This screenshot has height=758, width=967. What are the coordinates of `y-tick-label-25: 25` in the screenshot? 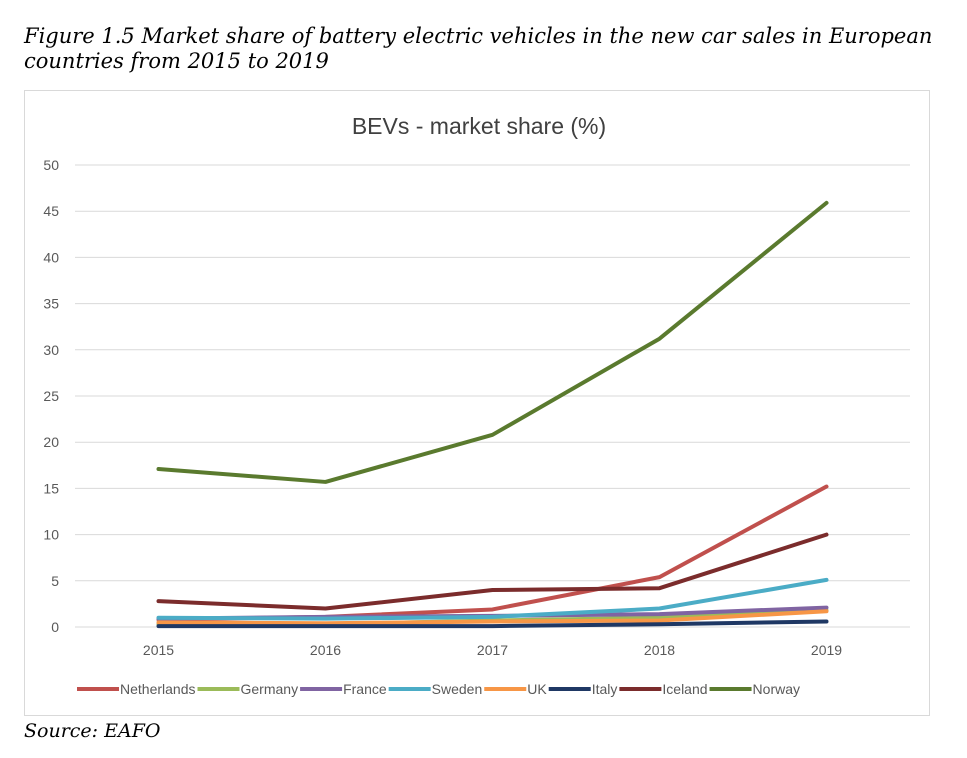 It's located at (51, 396).